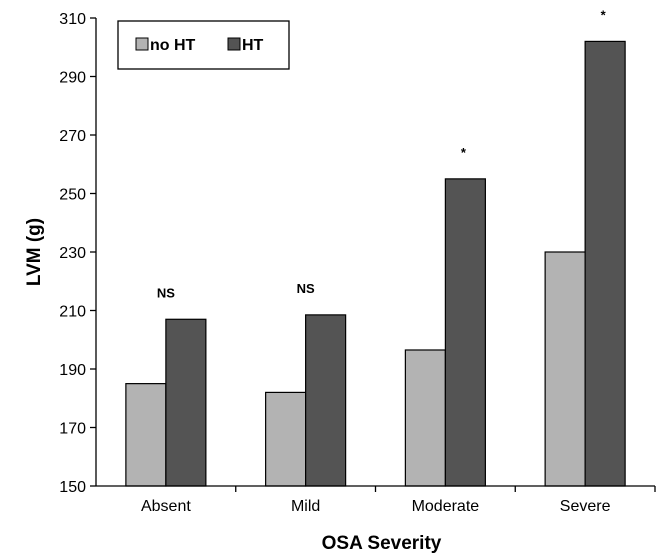 Image resolution: width=662 pixels, height=555 pixels. Describe the element at coordinates (398, 500) in the screenshot. I see `x-axis-ticks: Absent Mild Moderate Severe` at that location.